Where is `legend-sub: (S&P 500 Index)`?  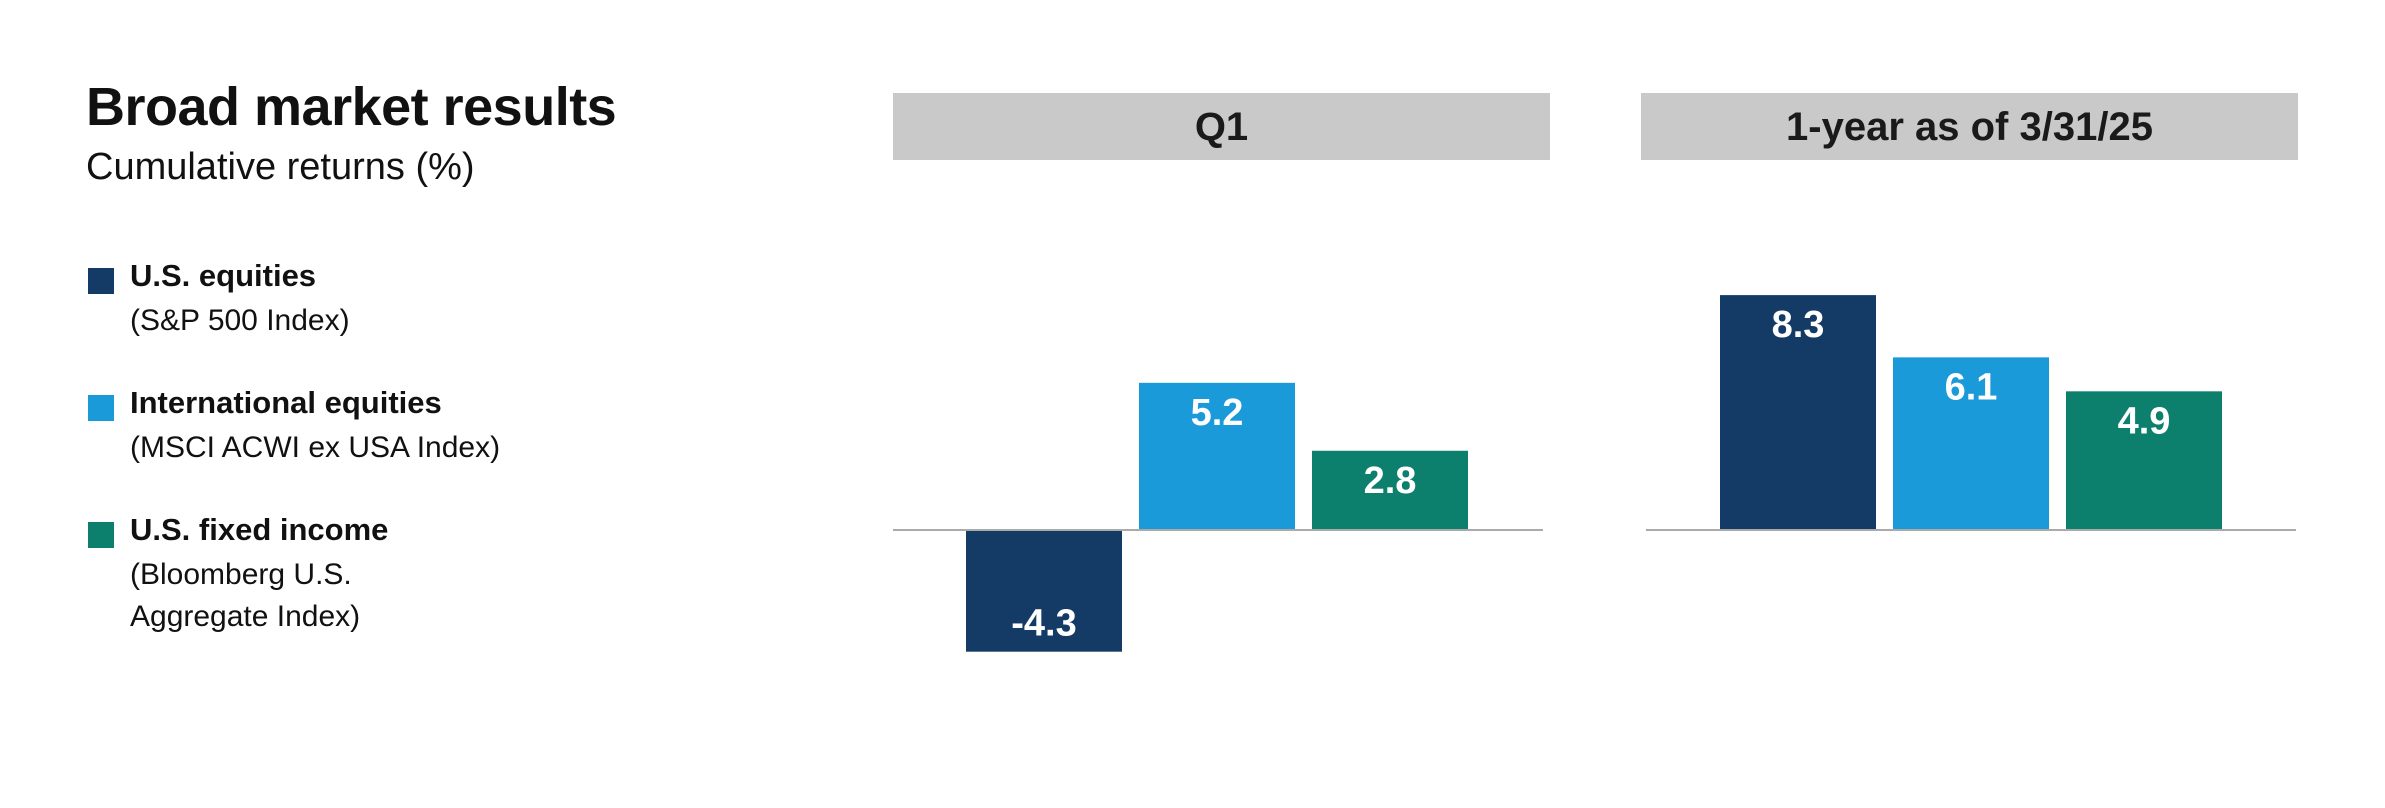 legend-sub: (S&P 500 Index) is located at coordinates (240, 320).